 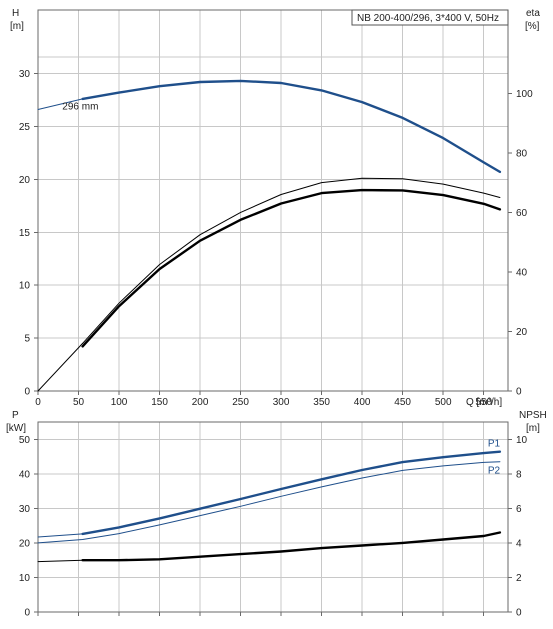 I want to click on x-tick-label: 450, so click(x=402, y=402).